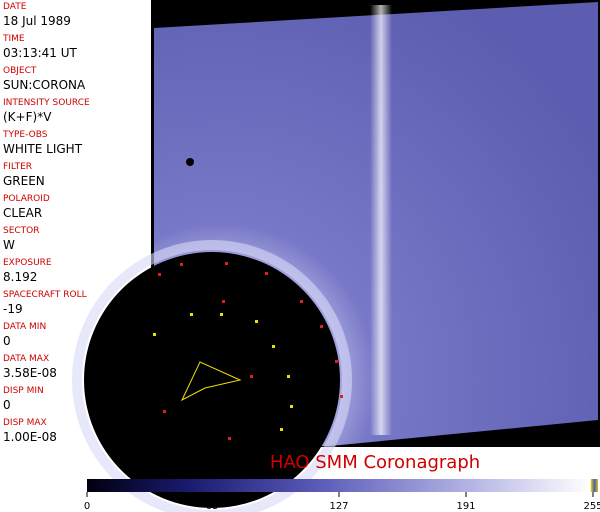 Image resolution: width=600 pixels, height=512 pixels. I want to click on field-value: WHITE LIGHT, so click(43, 149).